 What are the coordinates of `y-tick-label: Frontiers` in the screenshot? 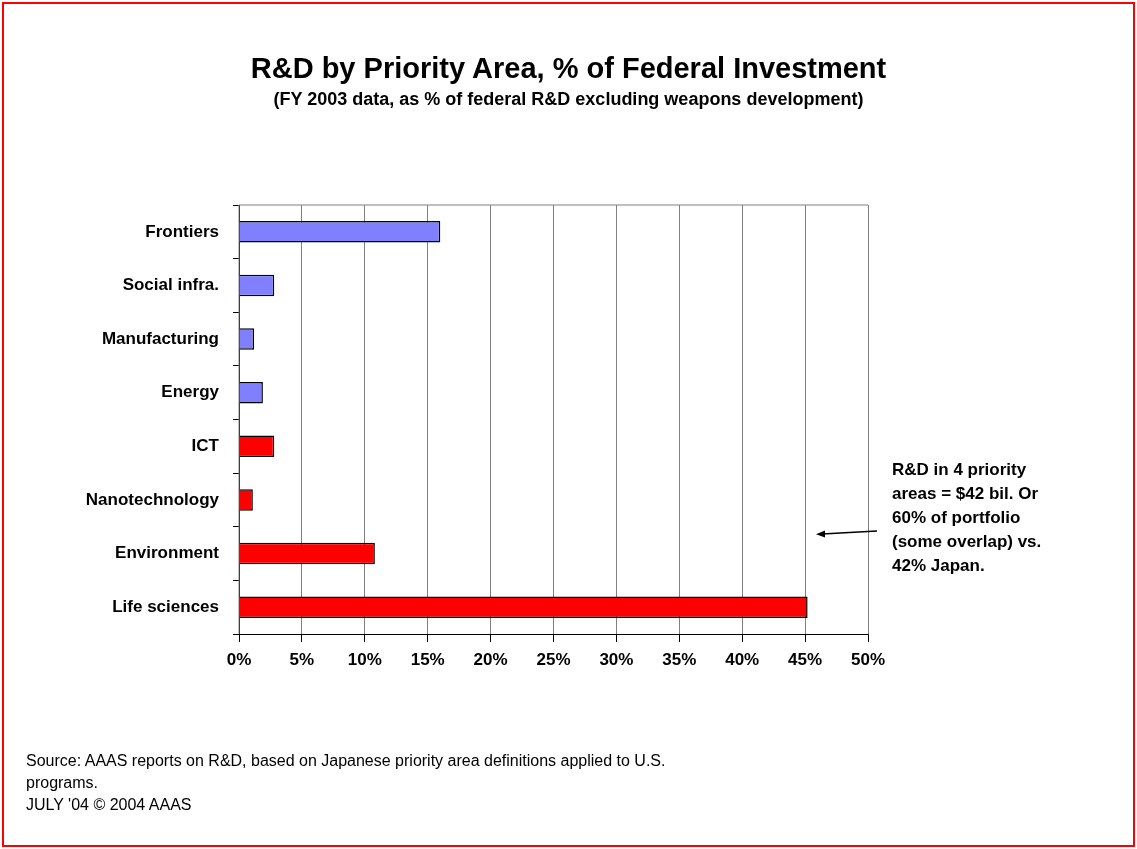 It's located at (182, 231).